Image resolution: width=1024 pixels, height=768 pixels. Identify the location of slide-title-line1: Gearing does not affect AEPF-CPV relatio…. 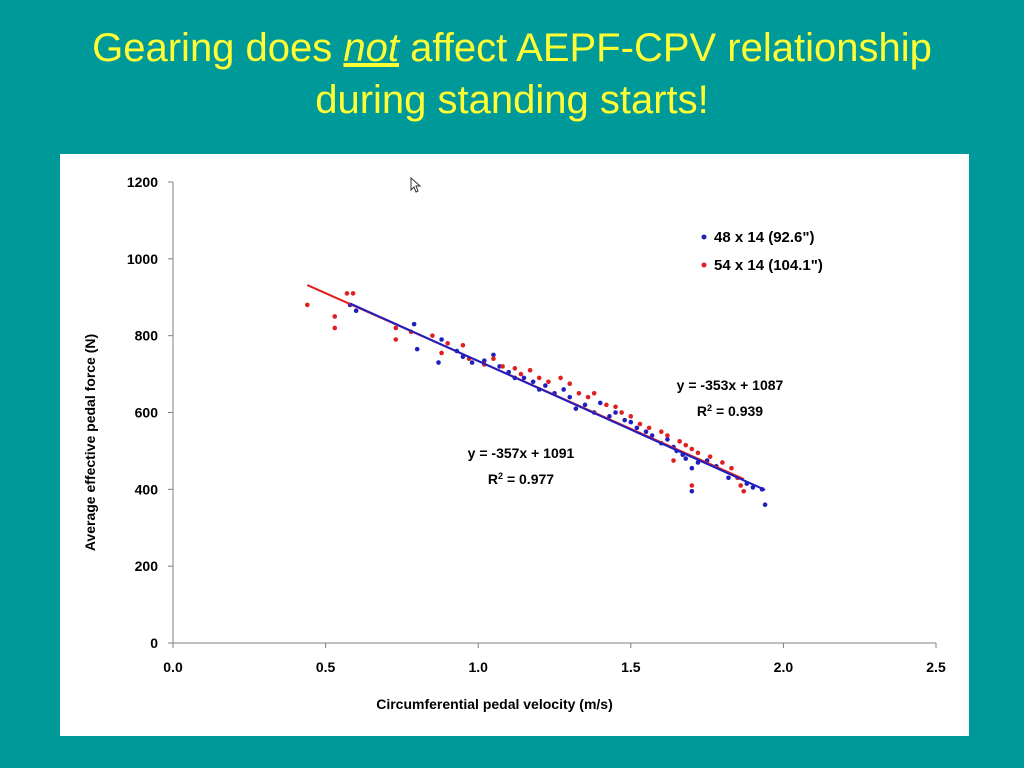
(512, 48).